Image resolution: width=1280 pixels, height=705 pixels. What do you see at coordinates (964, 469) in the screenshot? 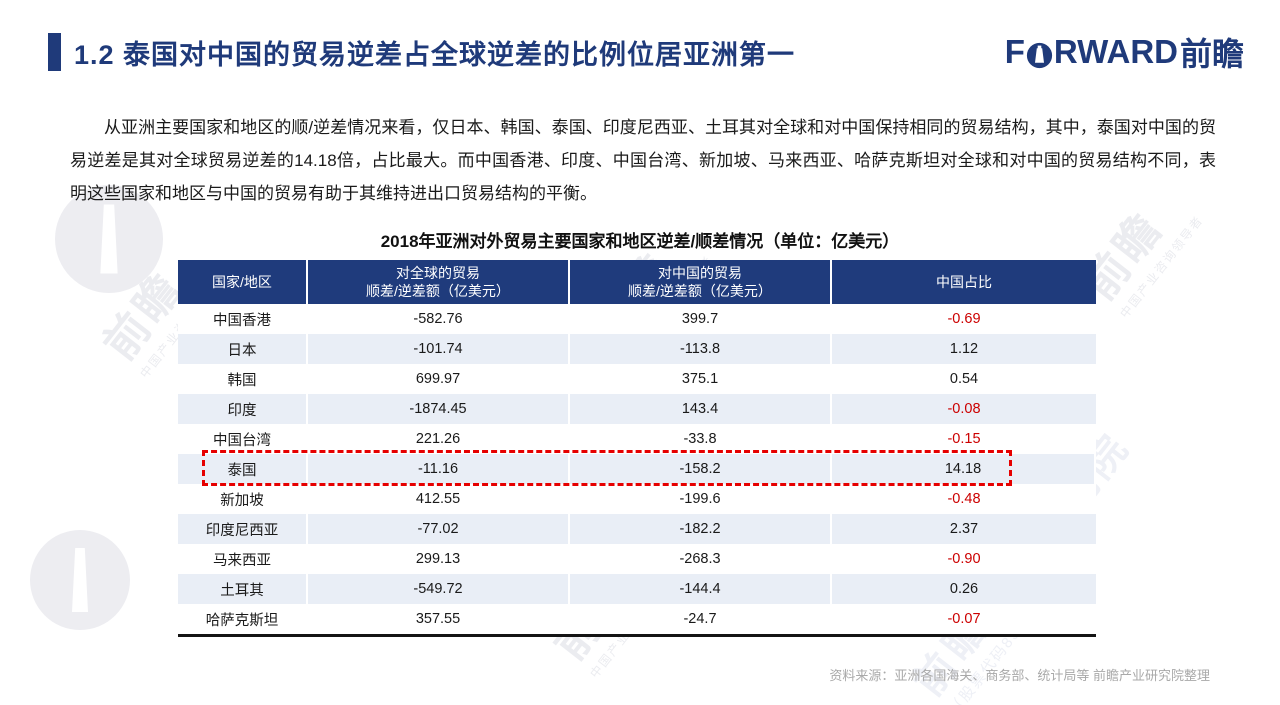
I see `china-ratio-cell: 14.18` at bounding box center [964, 469].